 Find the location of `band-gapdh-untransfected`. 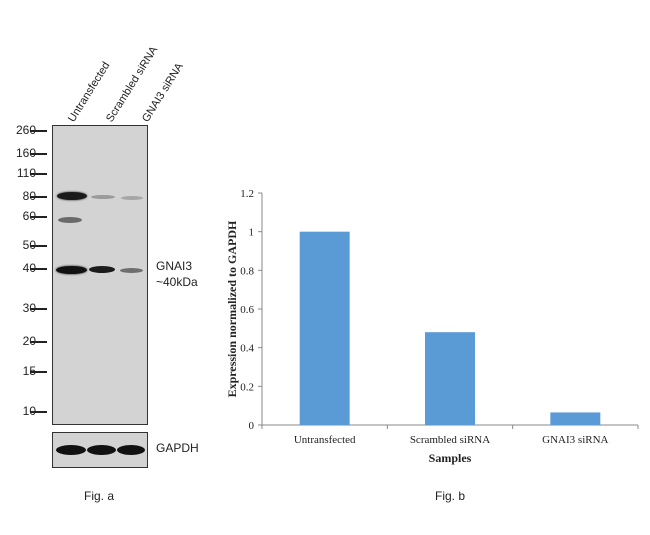

band-gapdh-untransfected is located at coordinates (71, 450).